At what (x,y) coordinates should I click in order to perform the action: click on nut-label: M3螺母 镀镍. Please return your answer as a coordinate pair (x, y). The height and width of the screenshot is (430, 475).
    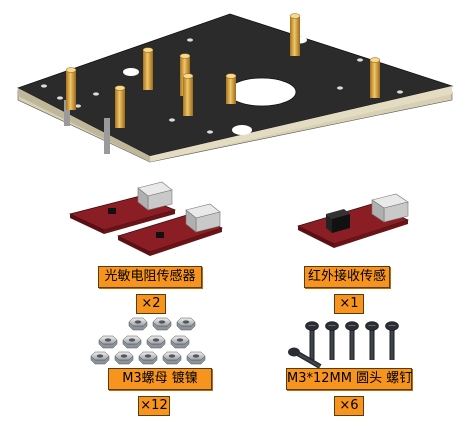
    Looking at the image, I should click on (160, 379).